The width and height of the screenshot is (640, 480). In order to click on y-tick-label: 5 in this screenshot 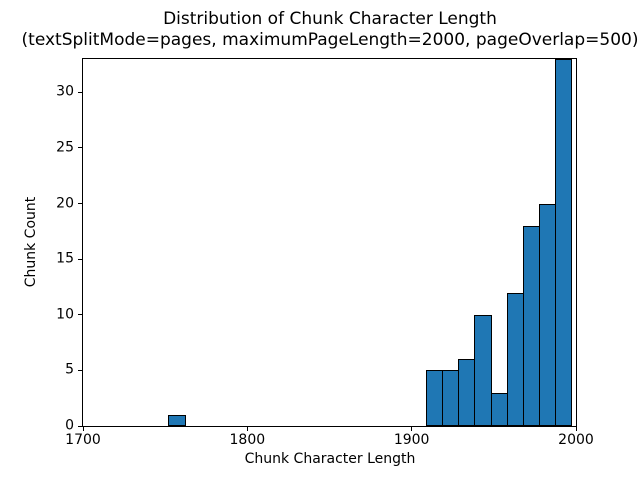, I will do `click(69, 370)`.